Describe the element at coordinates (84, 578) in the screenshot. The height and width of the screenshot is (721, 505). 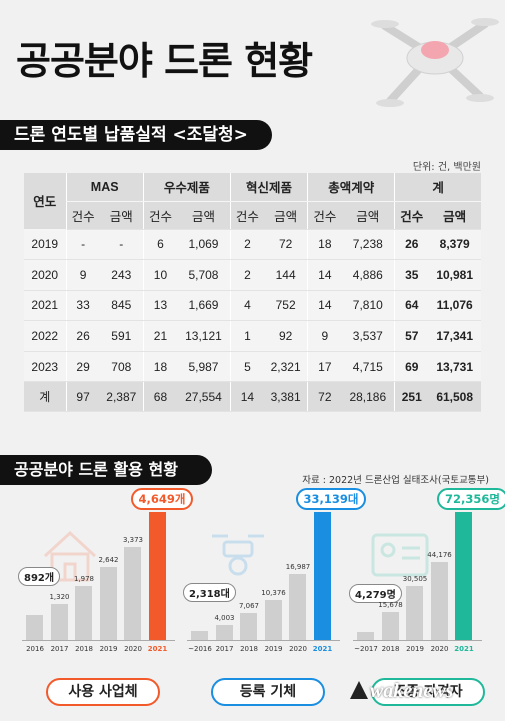
I see `chart-data-label: 1,978` at that location.